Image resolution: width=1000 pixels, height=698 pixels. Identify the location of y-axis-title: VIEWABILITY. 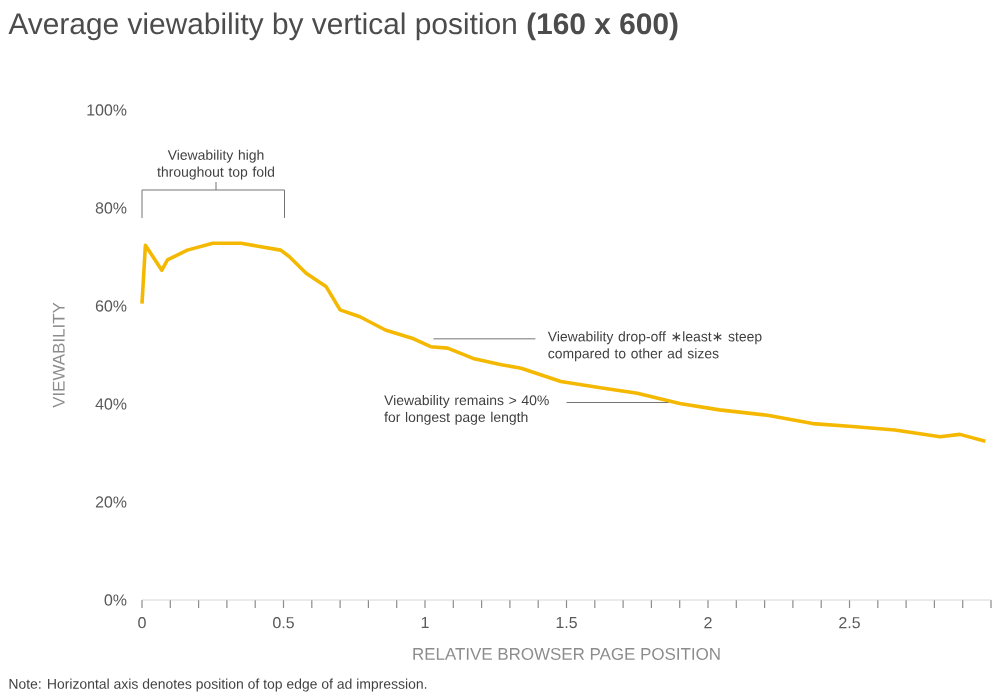
(58, 355).